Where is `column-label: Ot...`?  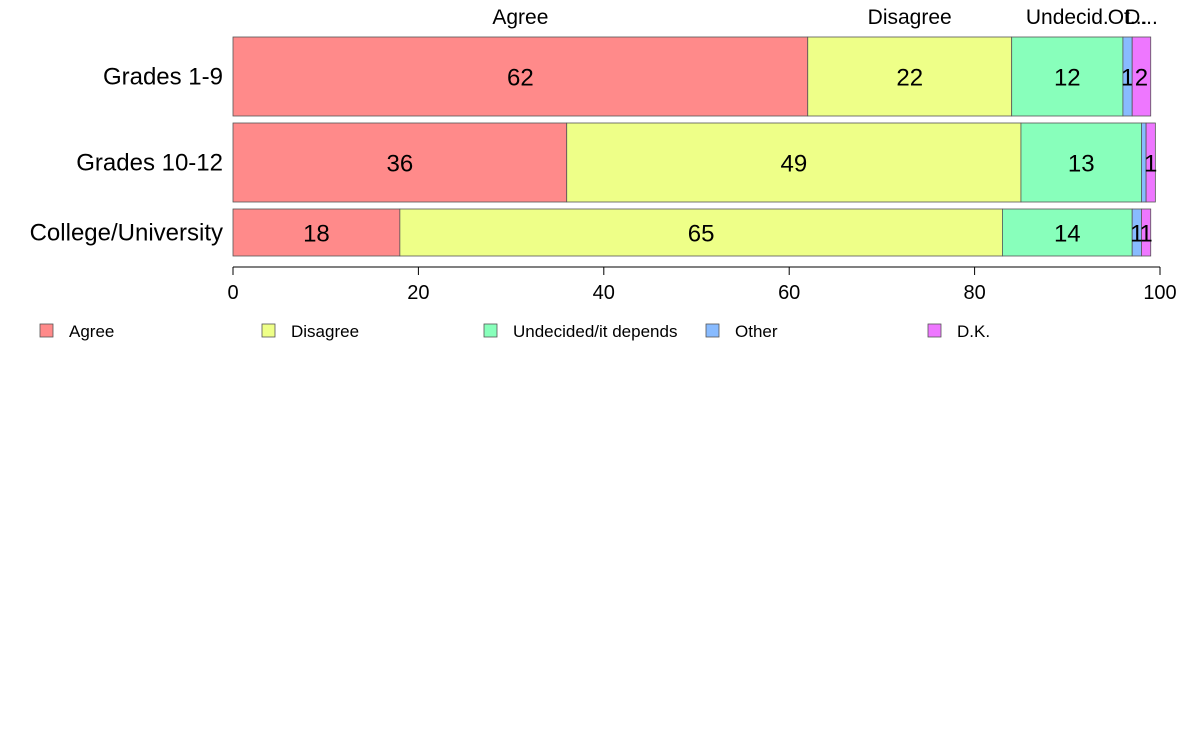 column-label: Ot... is located at coordinates (1128, 17).